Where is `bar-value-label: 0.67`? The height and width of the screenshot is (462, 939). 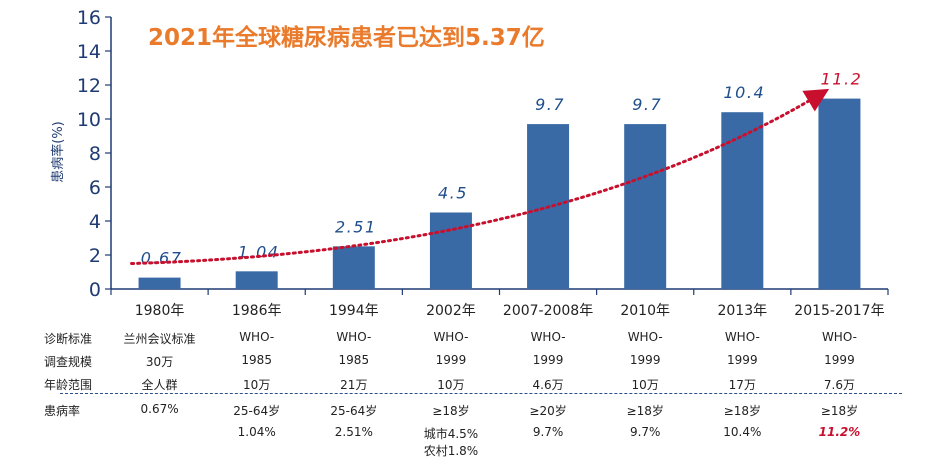
bar-value-label: 0.67 is located at coordinates (162, 258).